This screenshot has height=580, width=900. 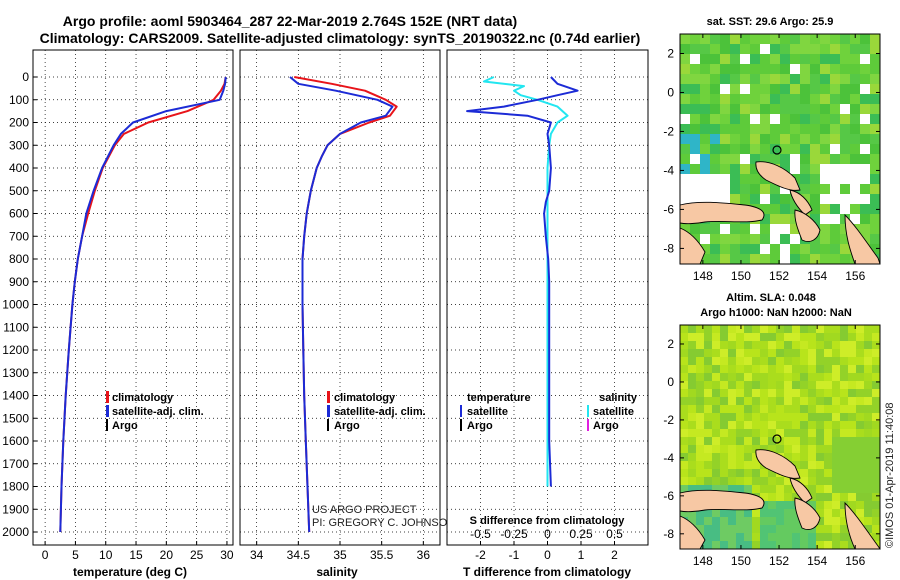 What do you see at coordinates (15, 509) in the screenshot?
I see `depth-tick-label: 1900` at bounding box center [15, 509].